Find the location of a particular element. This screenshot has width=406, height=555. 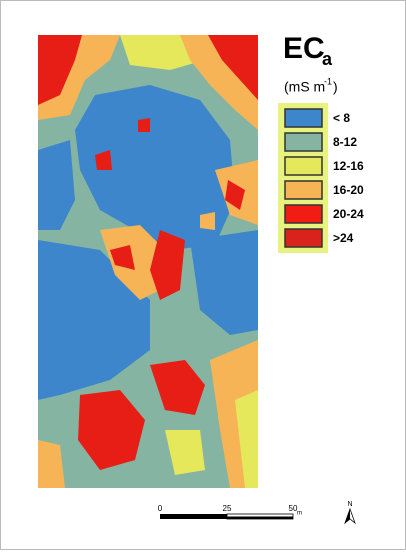

legend-unit-superscript: -1 is located at coordinates (328, 81).